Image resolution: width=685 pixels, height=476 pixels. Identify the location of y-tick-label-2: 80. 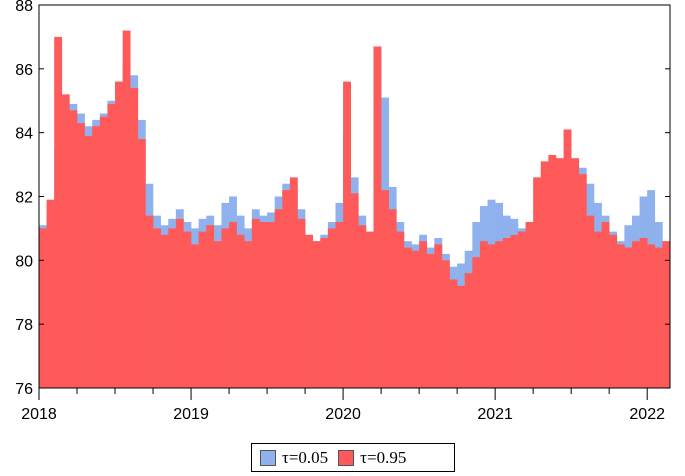
(24, 261).